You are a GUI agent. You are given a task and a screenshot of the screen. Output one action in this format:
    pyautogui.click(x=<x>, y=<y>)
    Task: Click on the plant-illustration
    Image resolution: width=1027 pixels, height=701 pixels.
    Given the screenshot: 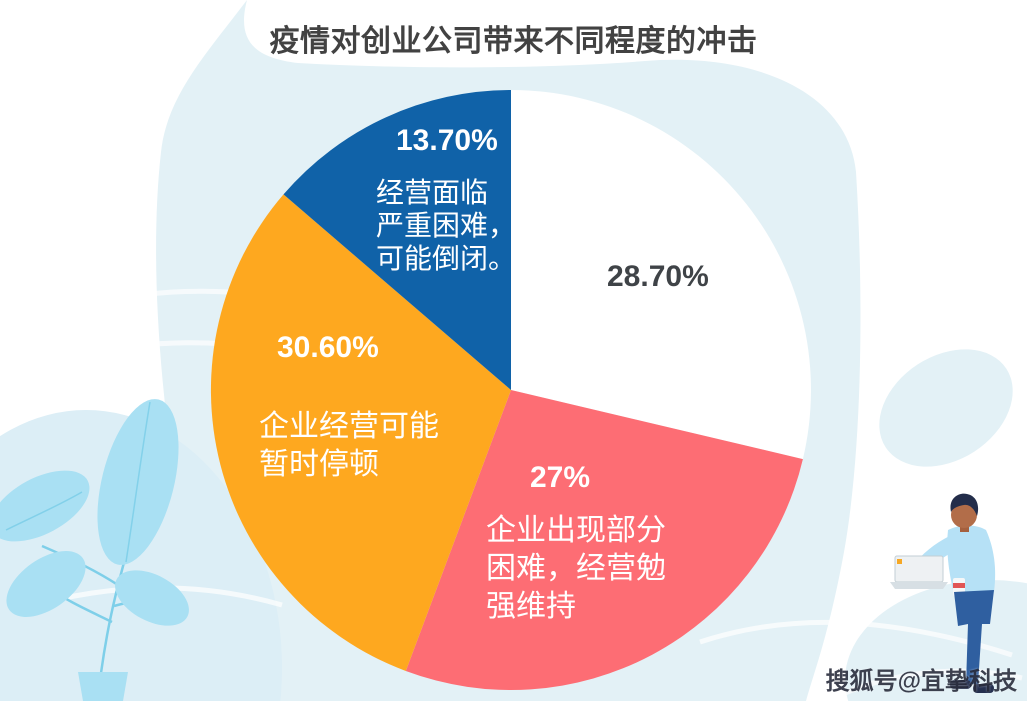 What is the action you would take?
    pyautogui.click(x=94, y=550)
    